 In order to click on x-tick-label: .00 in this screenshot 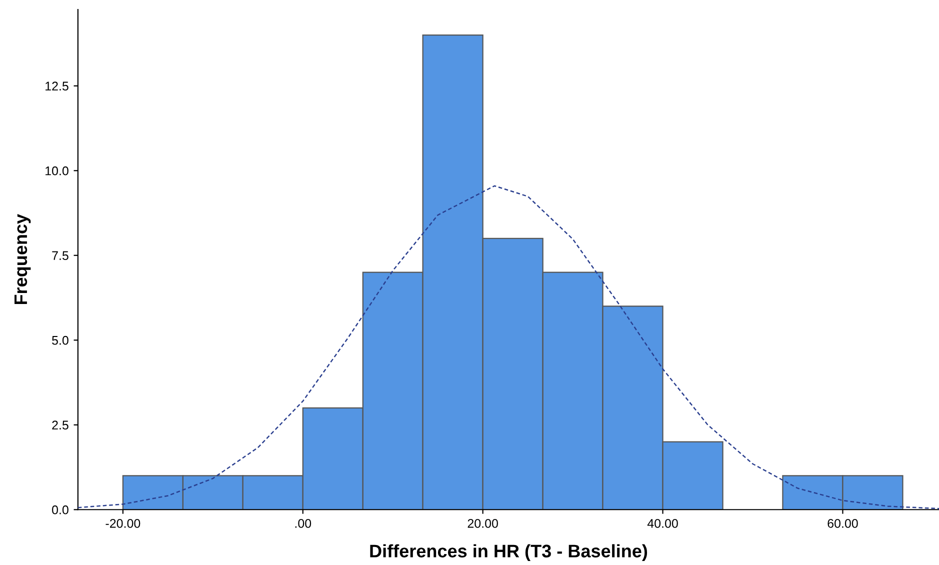, I will do `click(303, 523)`.